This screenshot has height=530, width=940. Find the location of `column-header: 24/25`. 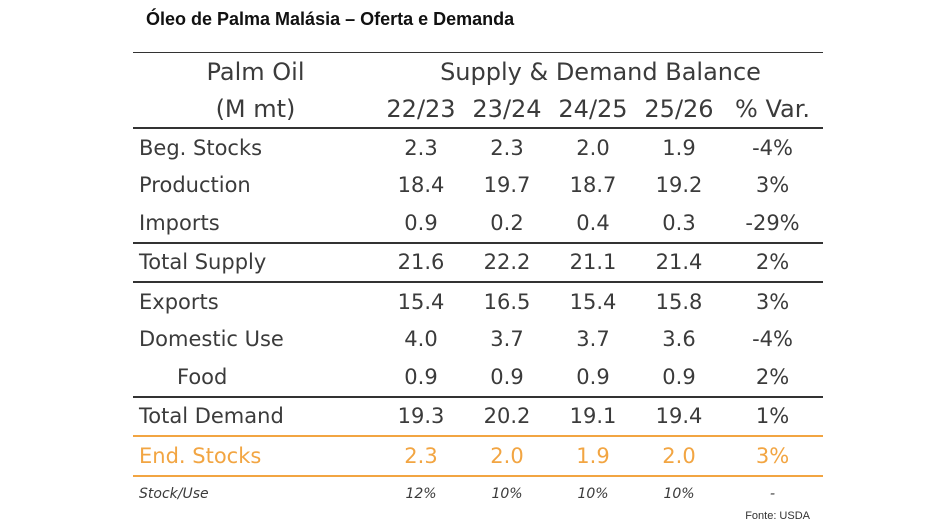

column-header: 24/25 is located at coordinates (593, 109).